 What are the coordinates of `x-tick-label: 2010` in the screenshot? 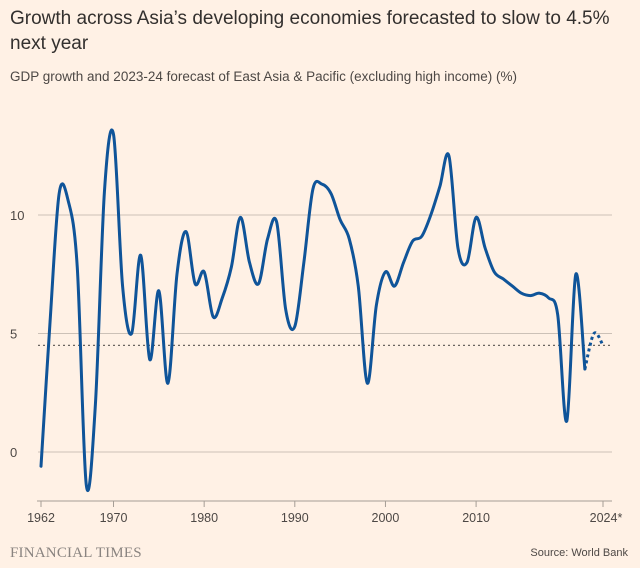 It's located at (476, 518).